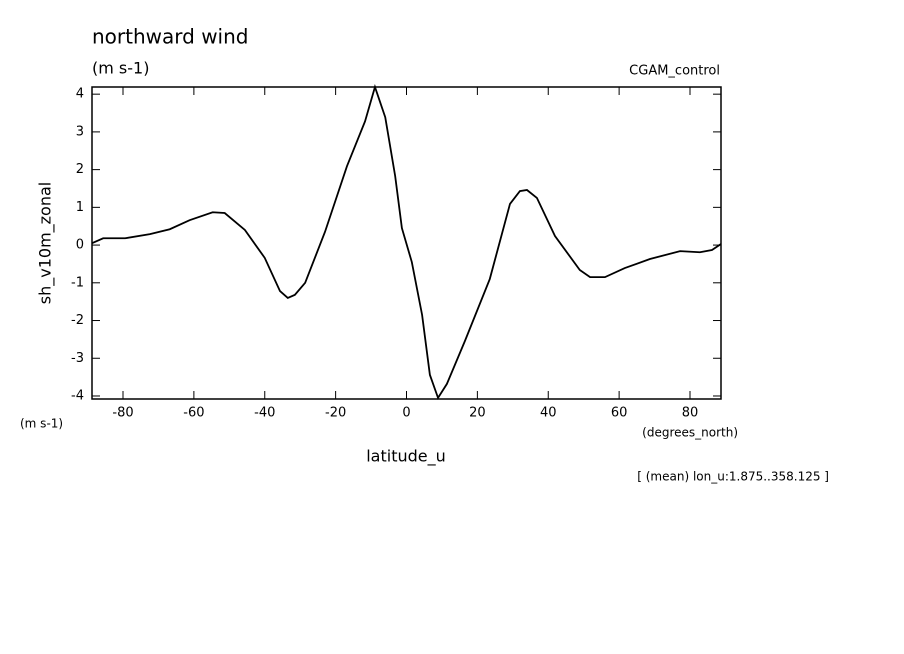 The image size is (904, 654). I want to click on y-tick-label: 0, so click(80, 245).